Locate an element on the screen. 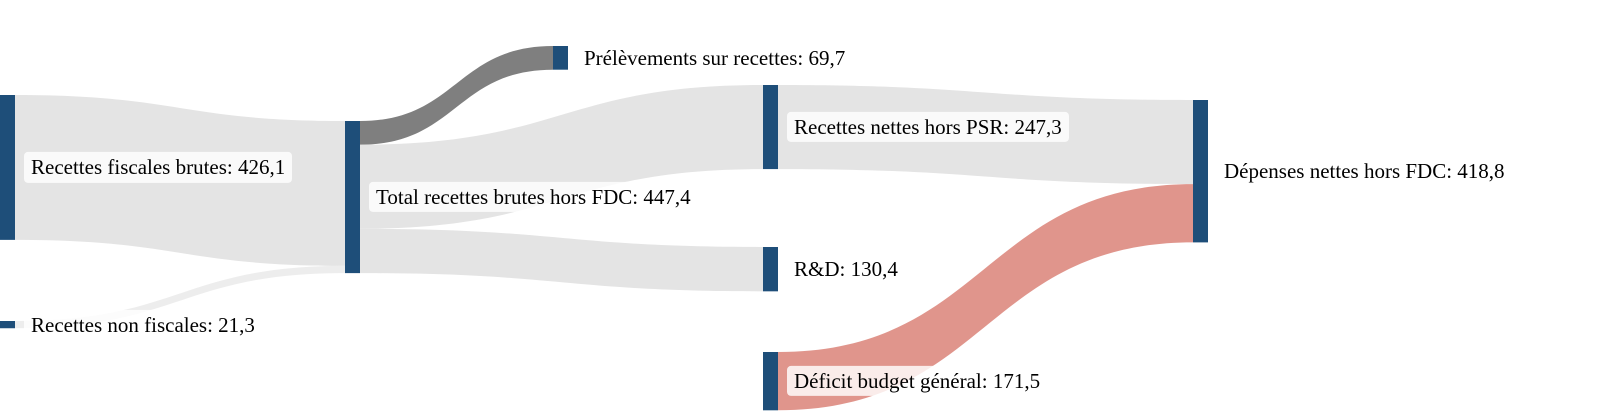  sankey-link-total-to-psr is located at coordinates (456, 95).